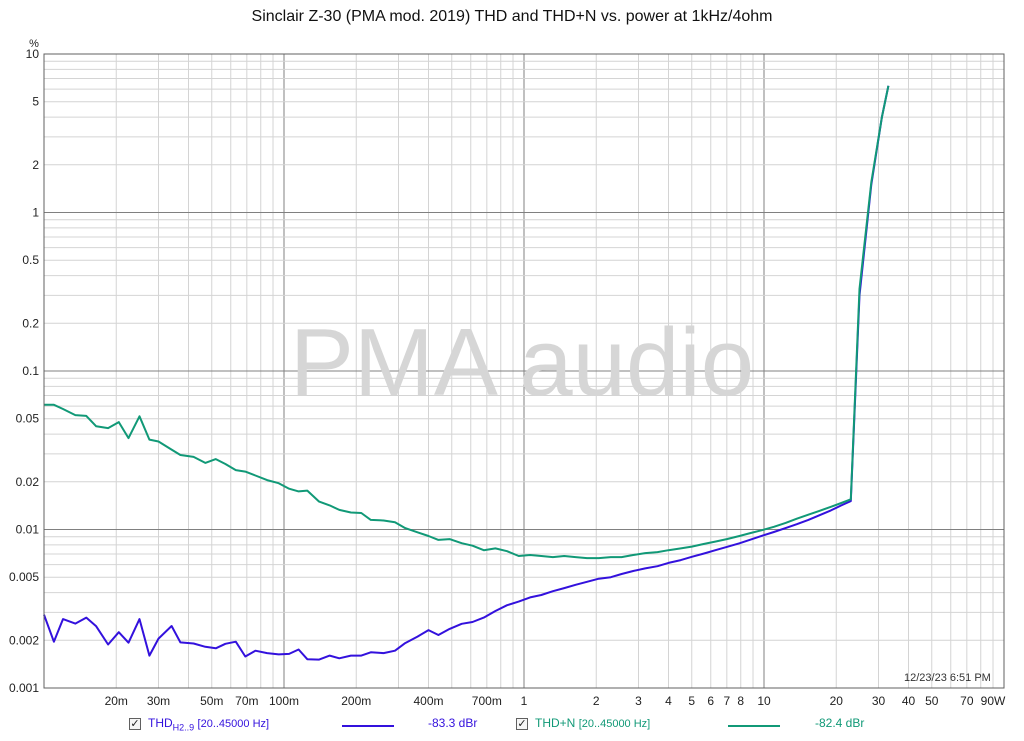 This screenshot has width=1024, height=741. Describe the element at coordinates (28, 530) in the screenshot. I see `y-tick-label: 0.01` at that location.